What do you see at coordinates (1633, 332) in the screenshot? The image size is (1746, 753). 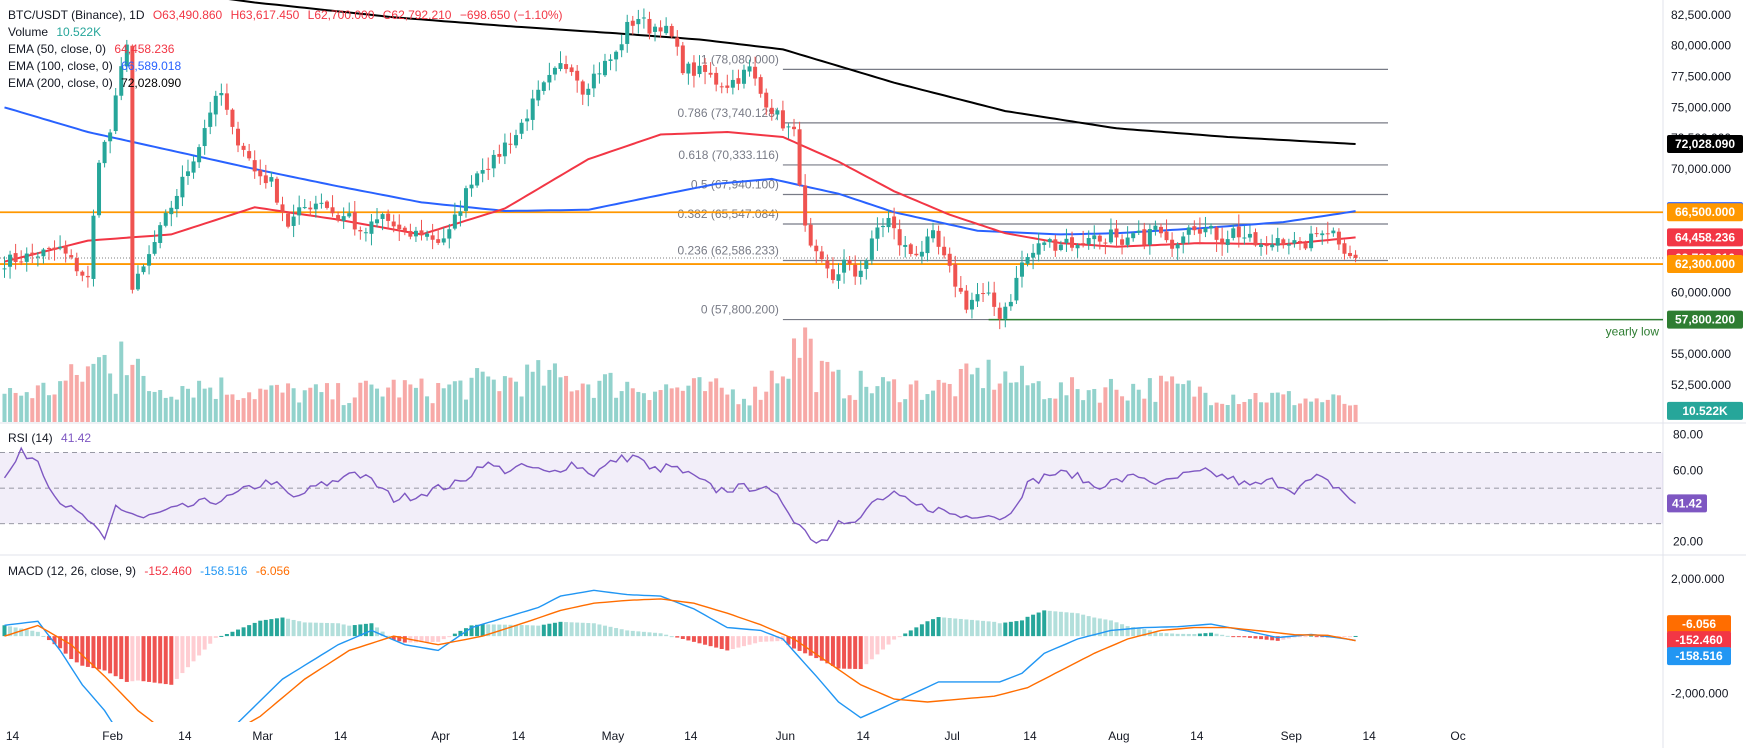 I see `yearly-low-label: yearly low` at bounding box center [1633, 332].